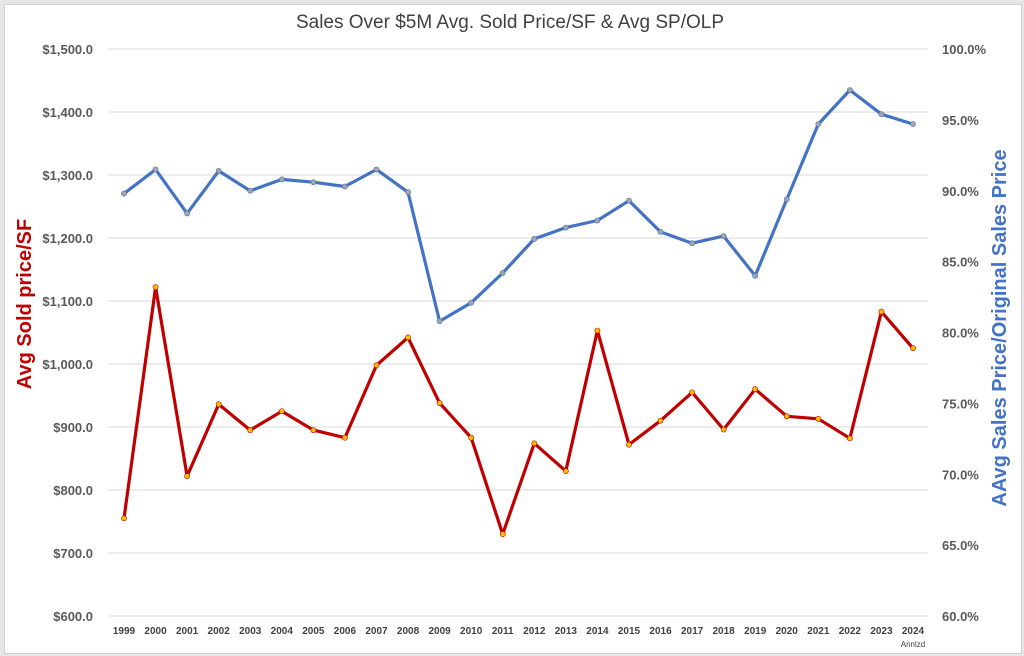  I want to click on x-tick-label: 2020, so click(787, 631).